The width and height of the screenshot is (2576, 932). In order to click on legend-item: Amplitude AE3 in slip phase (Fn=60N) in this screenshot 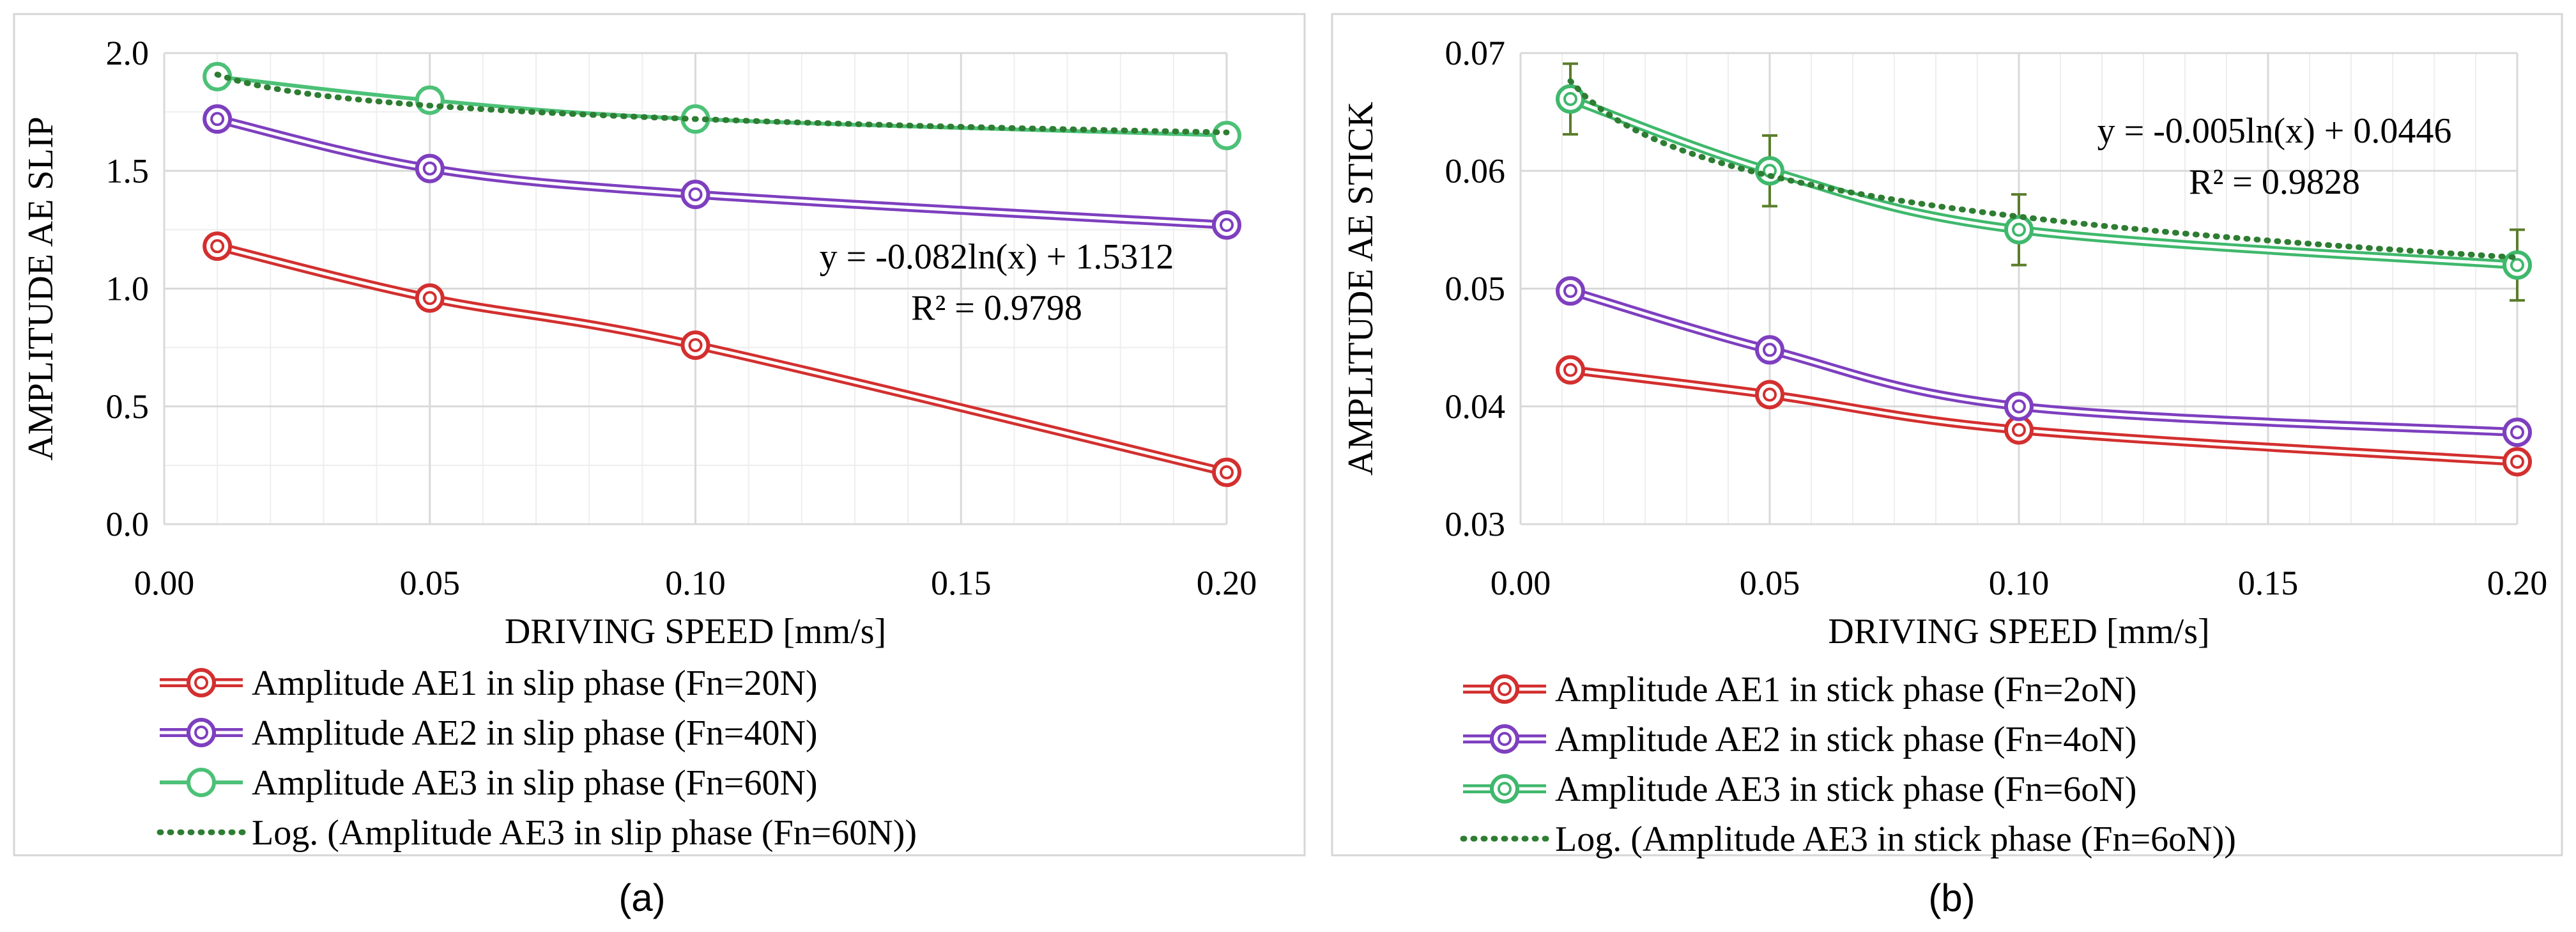, I will do `click(489, 783)`.